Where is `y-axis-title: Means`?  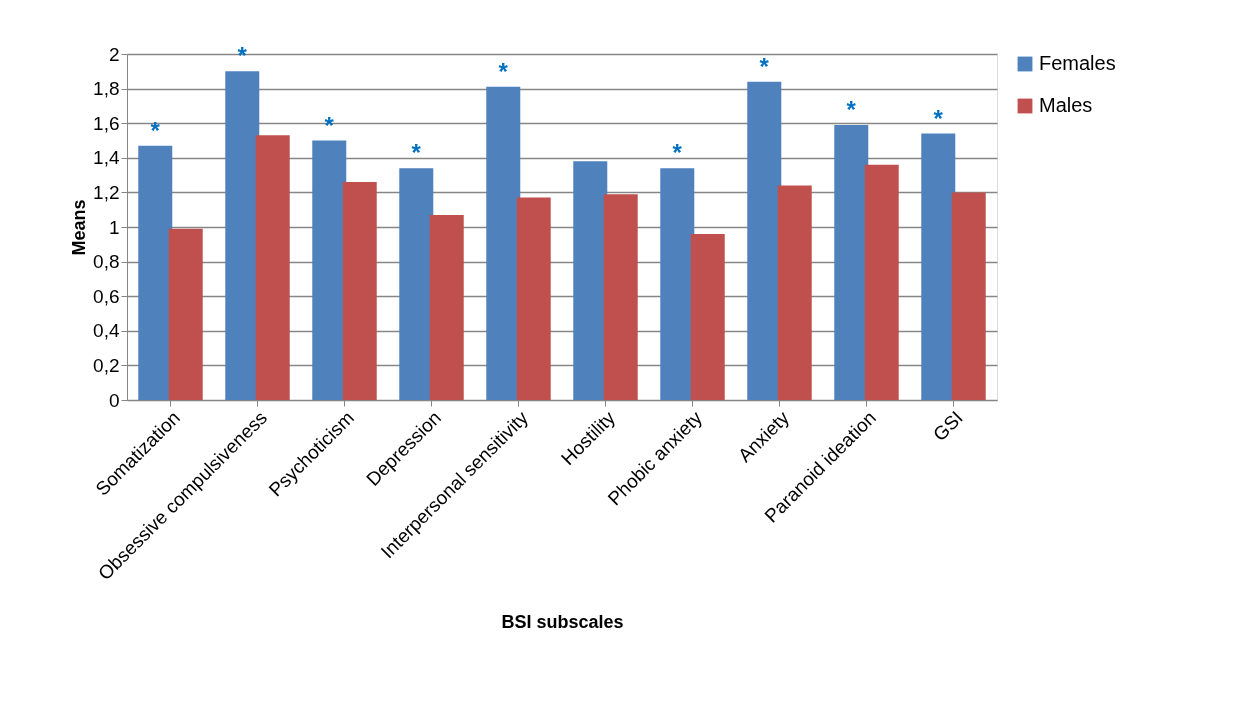 y-axis-title: Means is located at coordinates (79, 227).